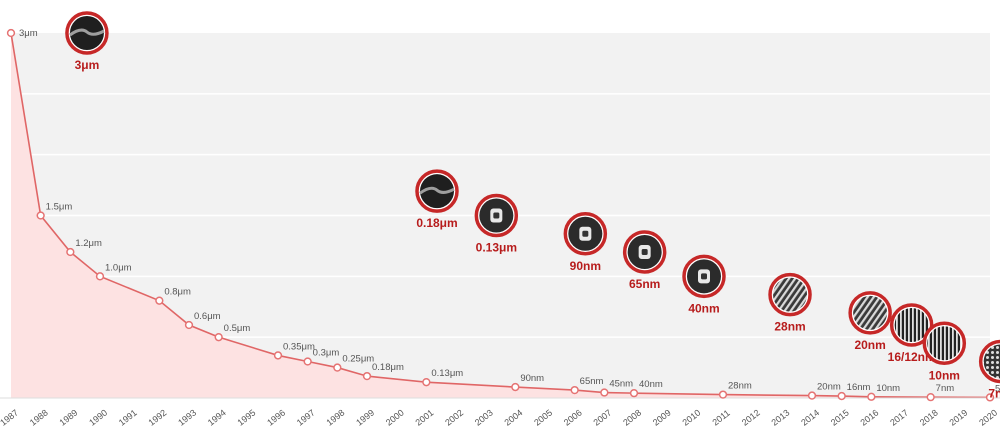  What do you see at coordinates (912, 357) in the screenshot?
I see `node-label: 16/12nm` at bounding box center [912, 357].